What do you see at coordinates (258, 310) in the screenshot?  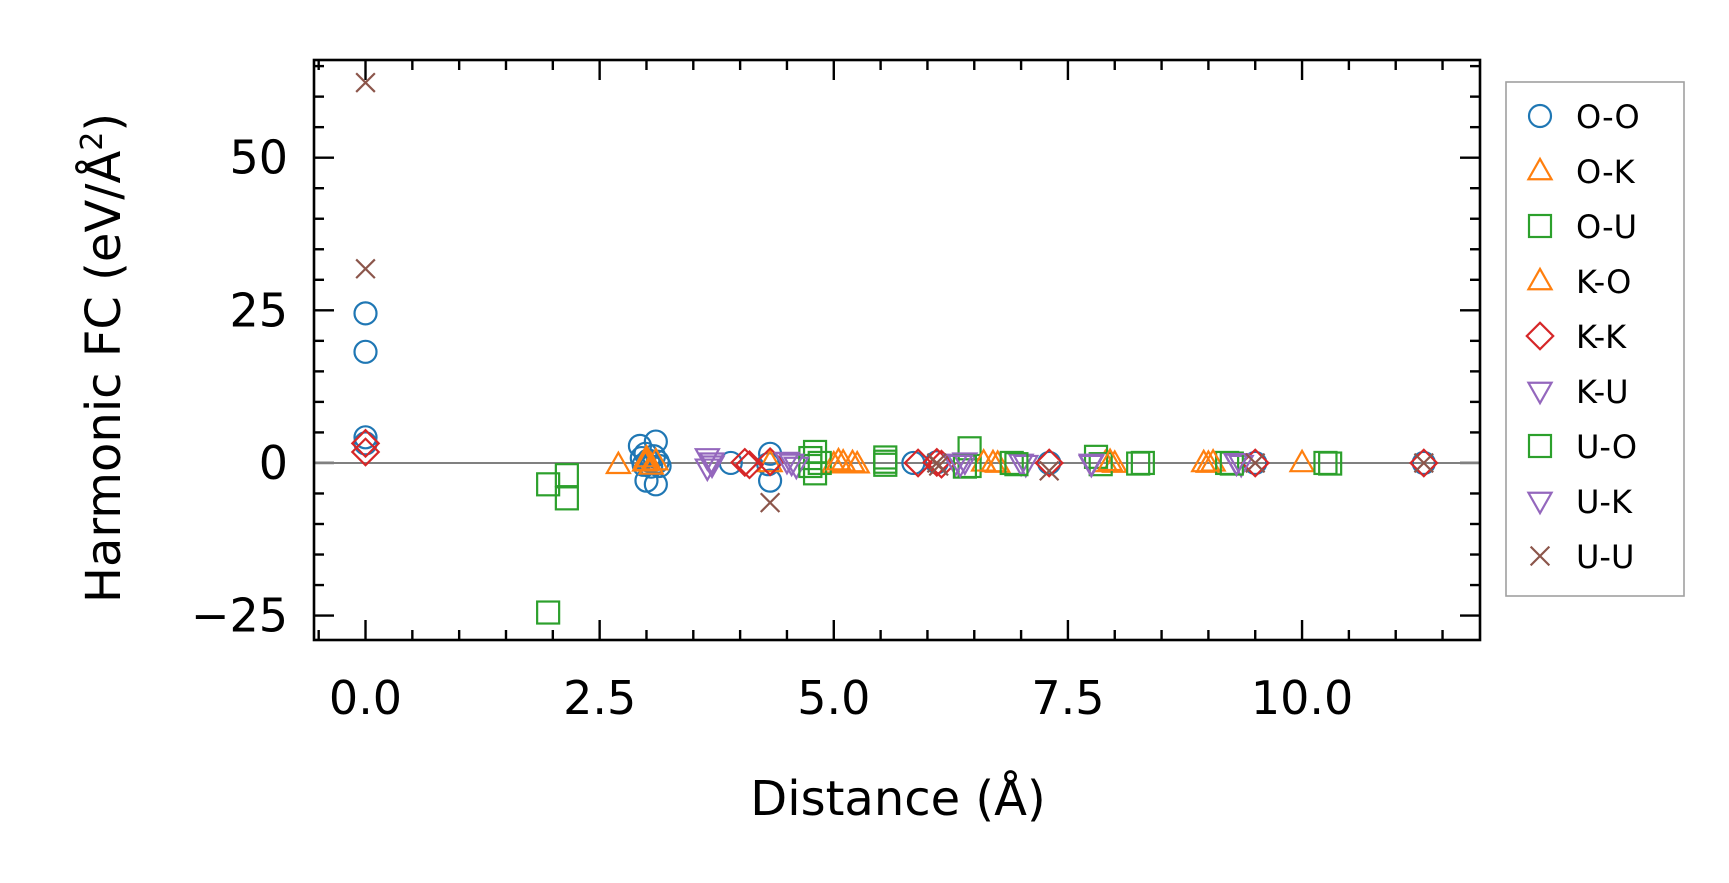 I see `y-tick-label: 25` at bounding box center [258, 310].